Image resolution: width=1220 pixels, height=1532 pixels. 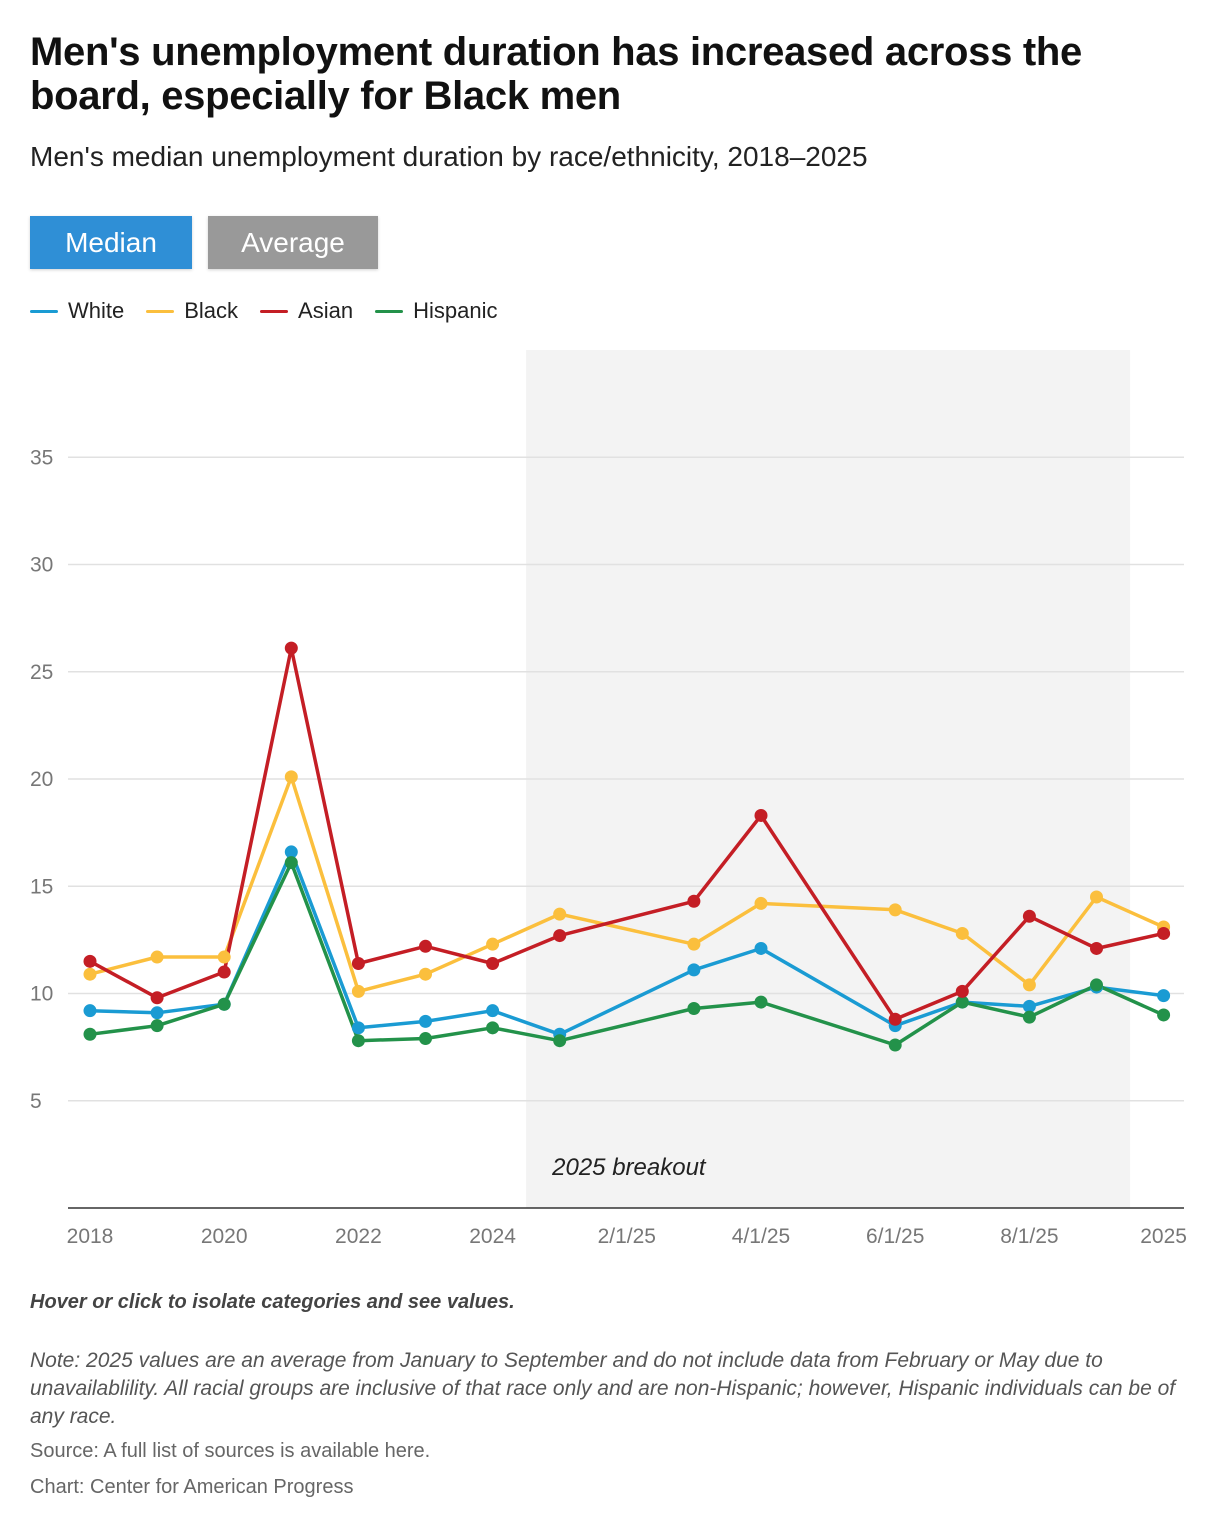 I want to click on legend-item-hispanic: Hispanic, so click(x=436, y=311).